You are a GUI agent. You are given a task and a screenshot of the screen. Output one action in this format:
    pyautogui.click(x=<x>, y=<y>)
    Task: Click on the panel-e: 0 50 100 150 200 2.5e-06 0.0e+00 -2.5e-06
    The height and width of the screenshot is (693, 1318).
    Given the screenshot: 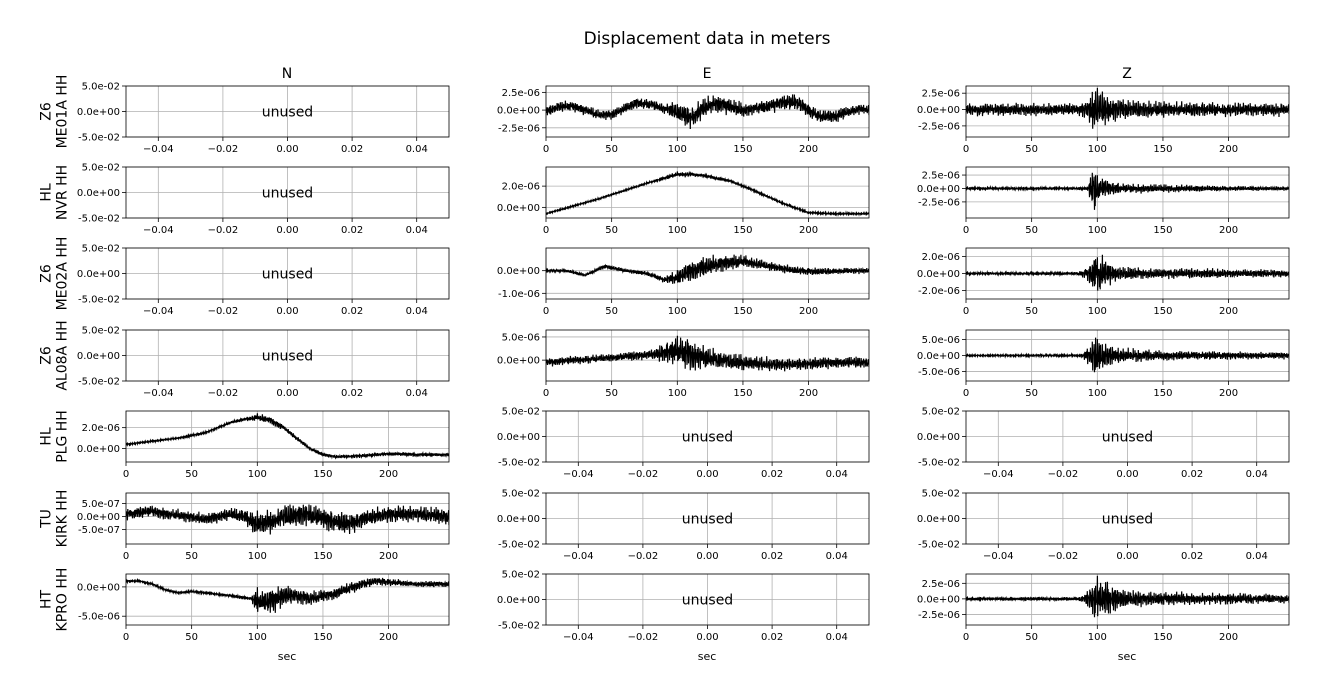 What is the action you would take?
    pyautogui.click(x=683, y=120)
    